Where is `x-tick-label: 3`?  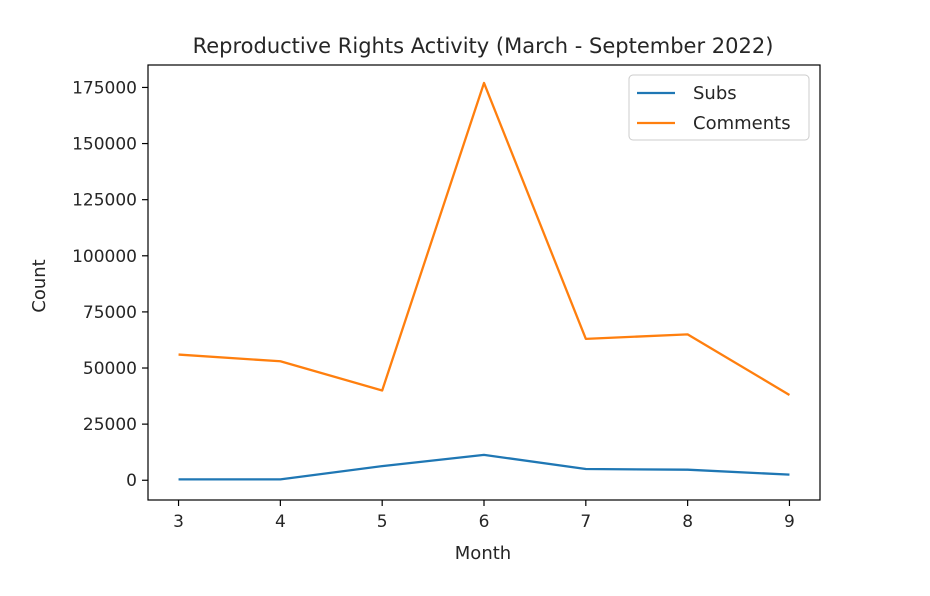 x-tick-label: 3 is located at coordinates (178, 522).